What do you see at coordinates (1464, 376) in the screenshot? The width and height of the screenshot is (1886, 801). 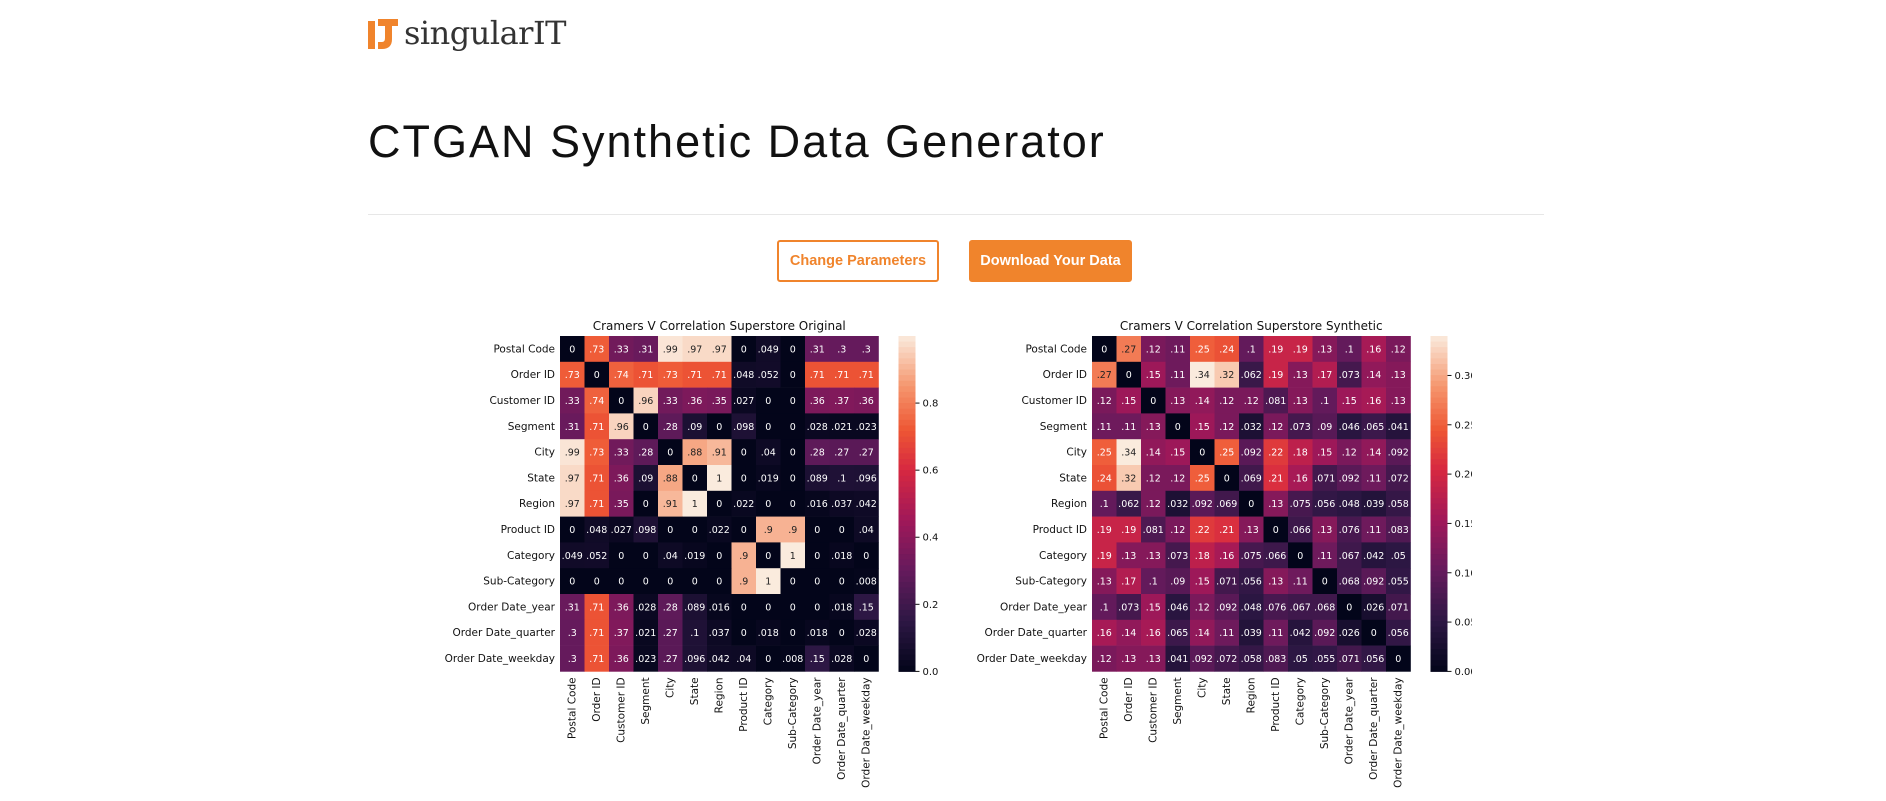 I see `colorbar-tick-label: 0.30` at bounding box center [1464, 376].